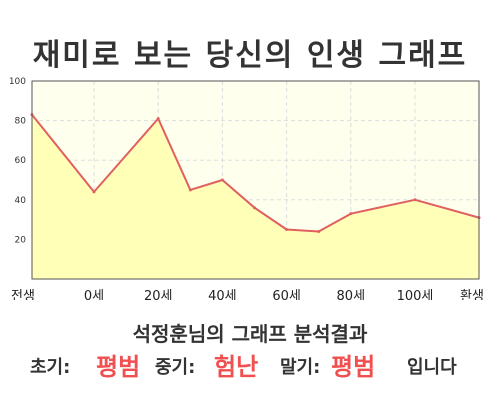 This screenshot has width=500, height=400. Describe the element at coordinates (118, 367) in the screenshot. I see `early-value: 평범` at that location.